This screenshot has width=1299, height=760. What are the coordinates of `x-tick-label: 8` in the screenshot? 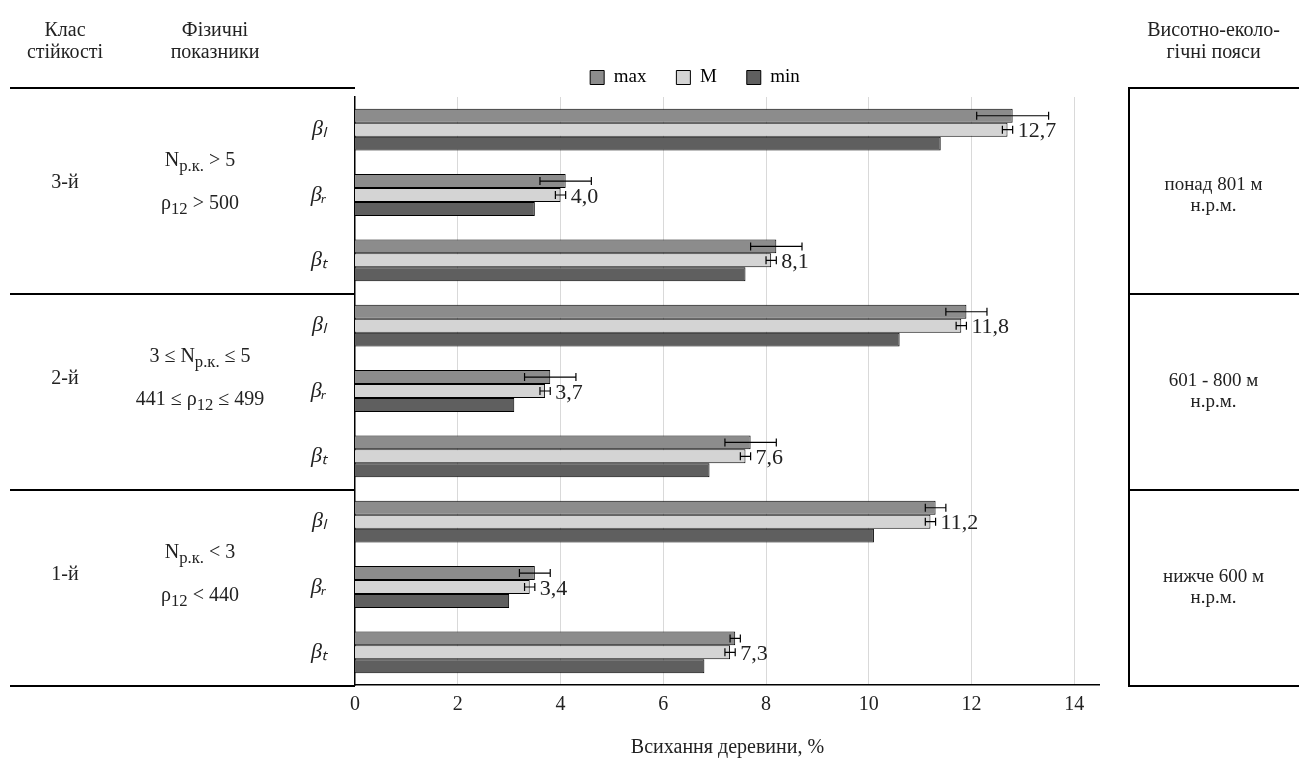 It's located at (766, 703).